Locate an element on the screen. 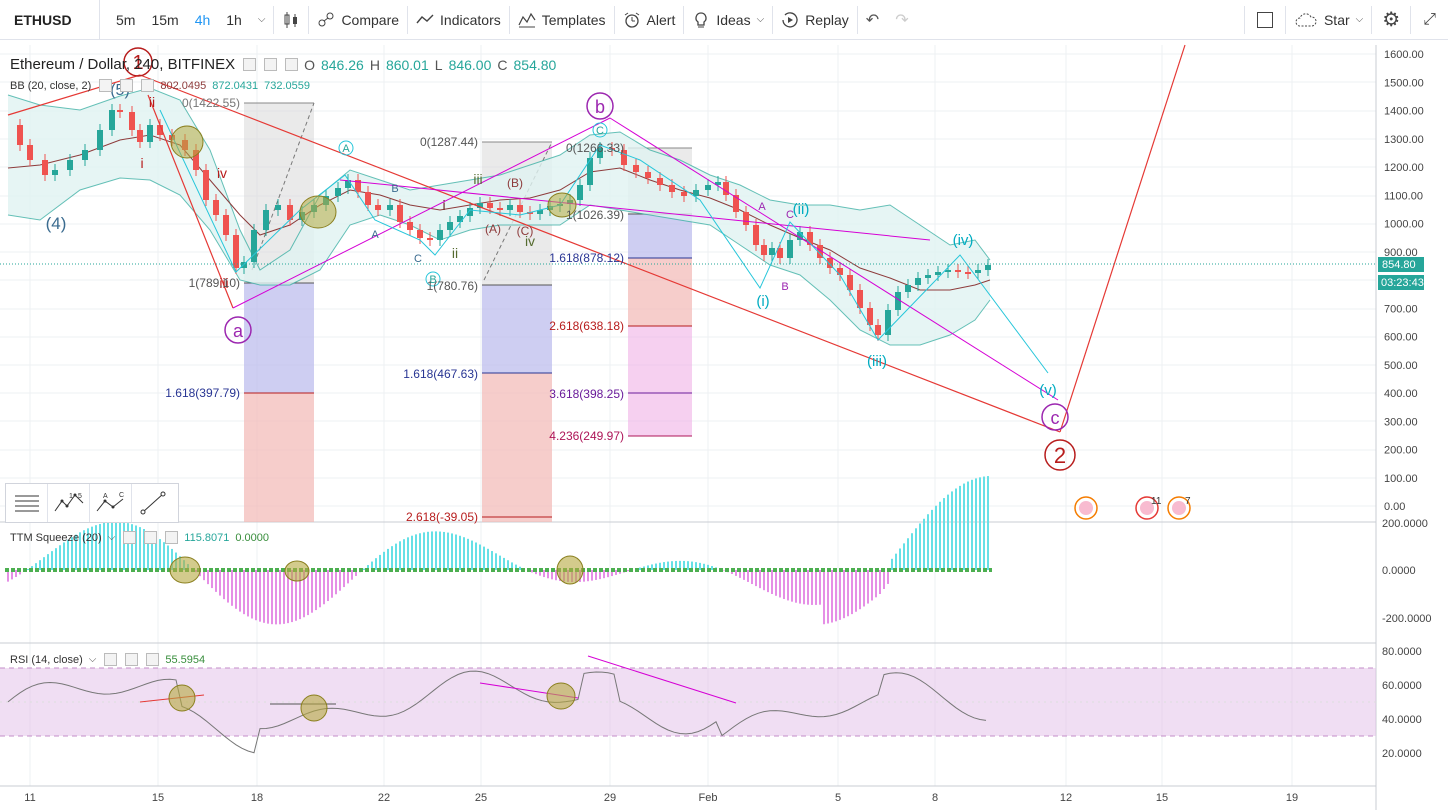  maximize-button: ⤢ is located at coordinates (1429, 20).